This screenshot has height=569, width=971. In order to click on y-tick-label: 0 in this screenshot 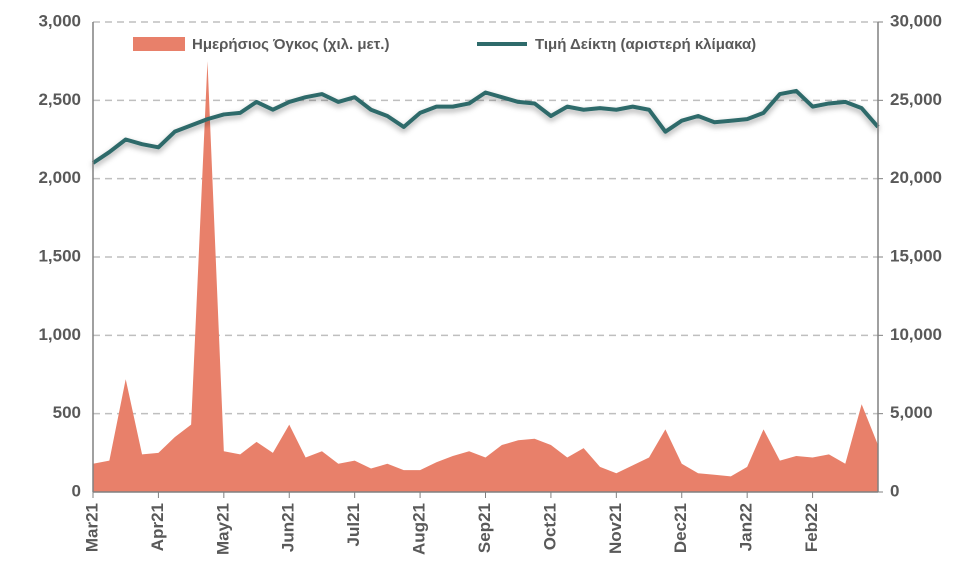, I will do `click(76, 490)`.